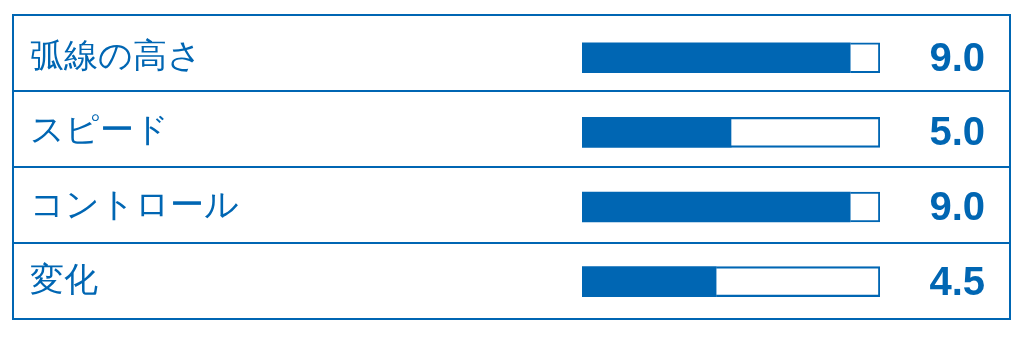 This screenshot has height=342, width=1024. I want to click on y-tick-label: 変化, so click(64, 278).